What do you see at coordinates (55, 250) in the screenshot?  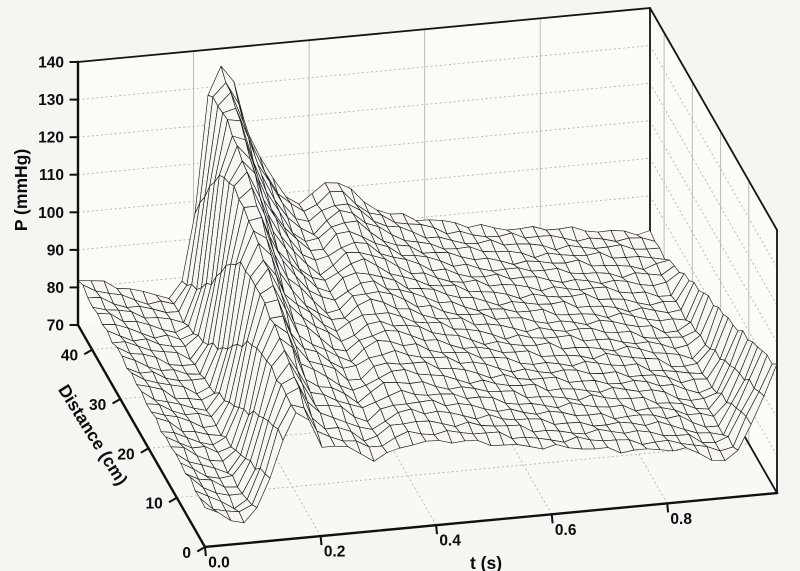 I see `p-axis-tick-label: 90` at bounding box center [55, 250].